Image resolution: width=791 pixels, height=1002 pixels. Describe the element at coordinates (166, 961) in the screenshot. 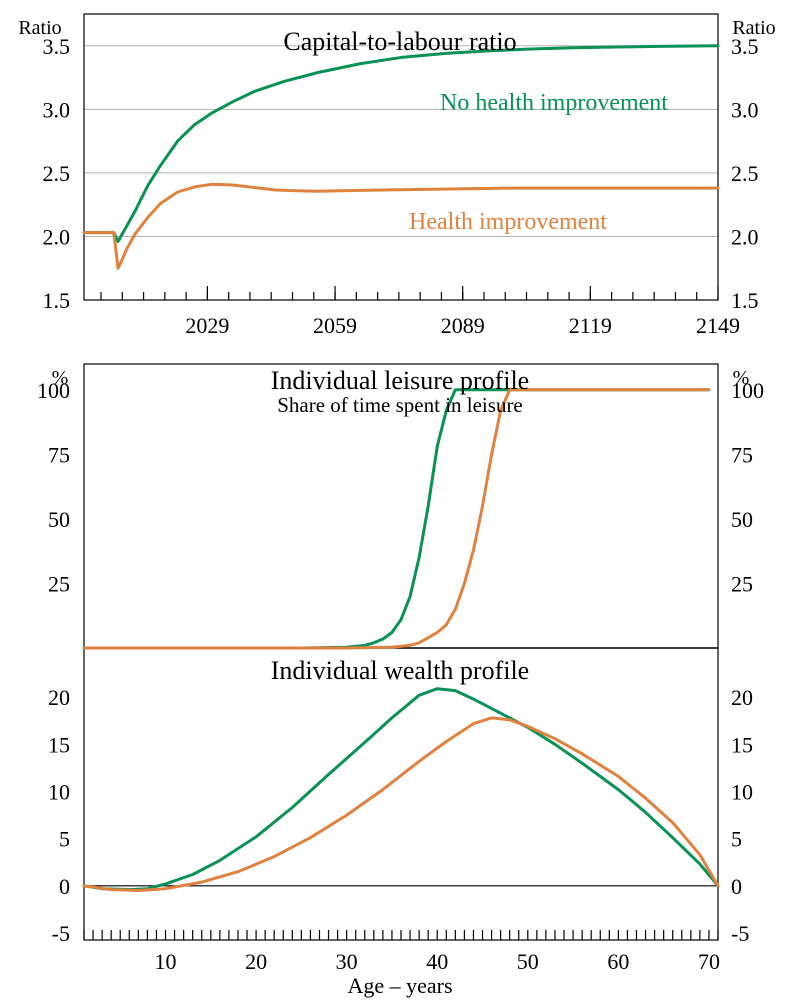

I see `age-tick-label: 10` at that location.